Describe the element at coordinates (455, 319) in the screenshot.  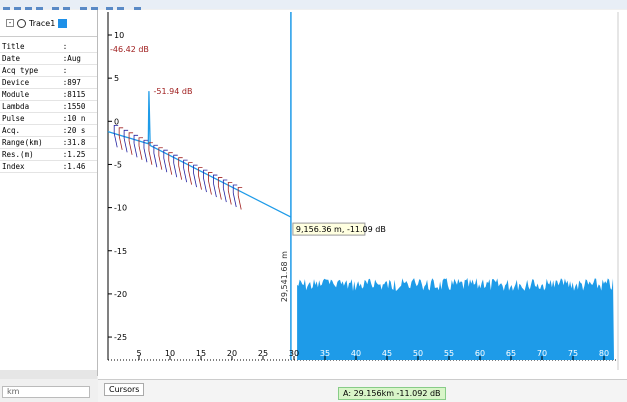
I see `noise-trace` at that location.